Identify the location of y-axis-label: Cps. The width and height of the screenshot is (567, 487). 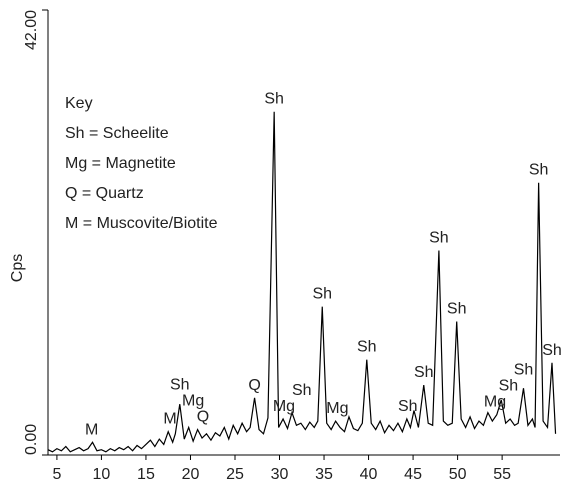
(17, 268).